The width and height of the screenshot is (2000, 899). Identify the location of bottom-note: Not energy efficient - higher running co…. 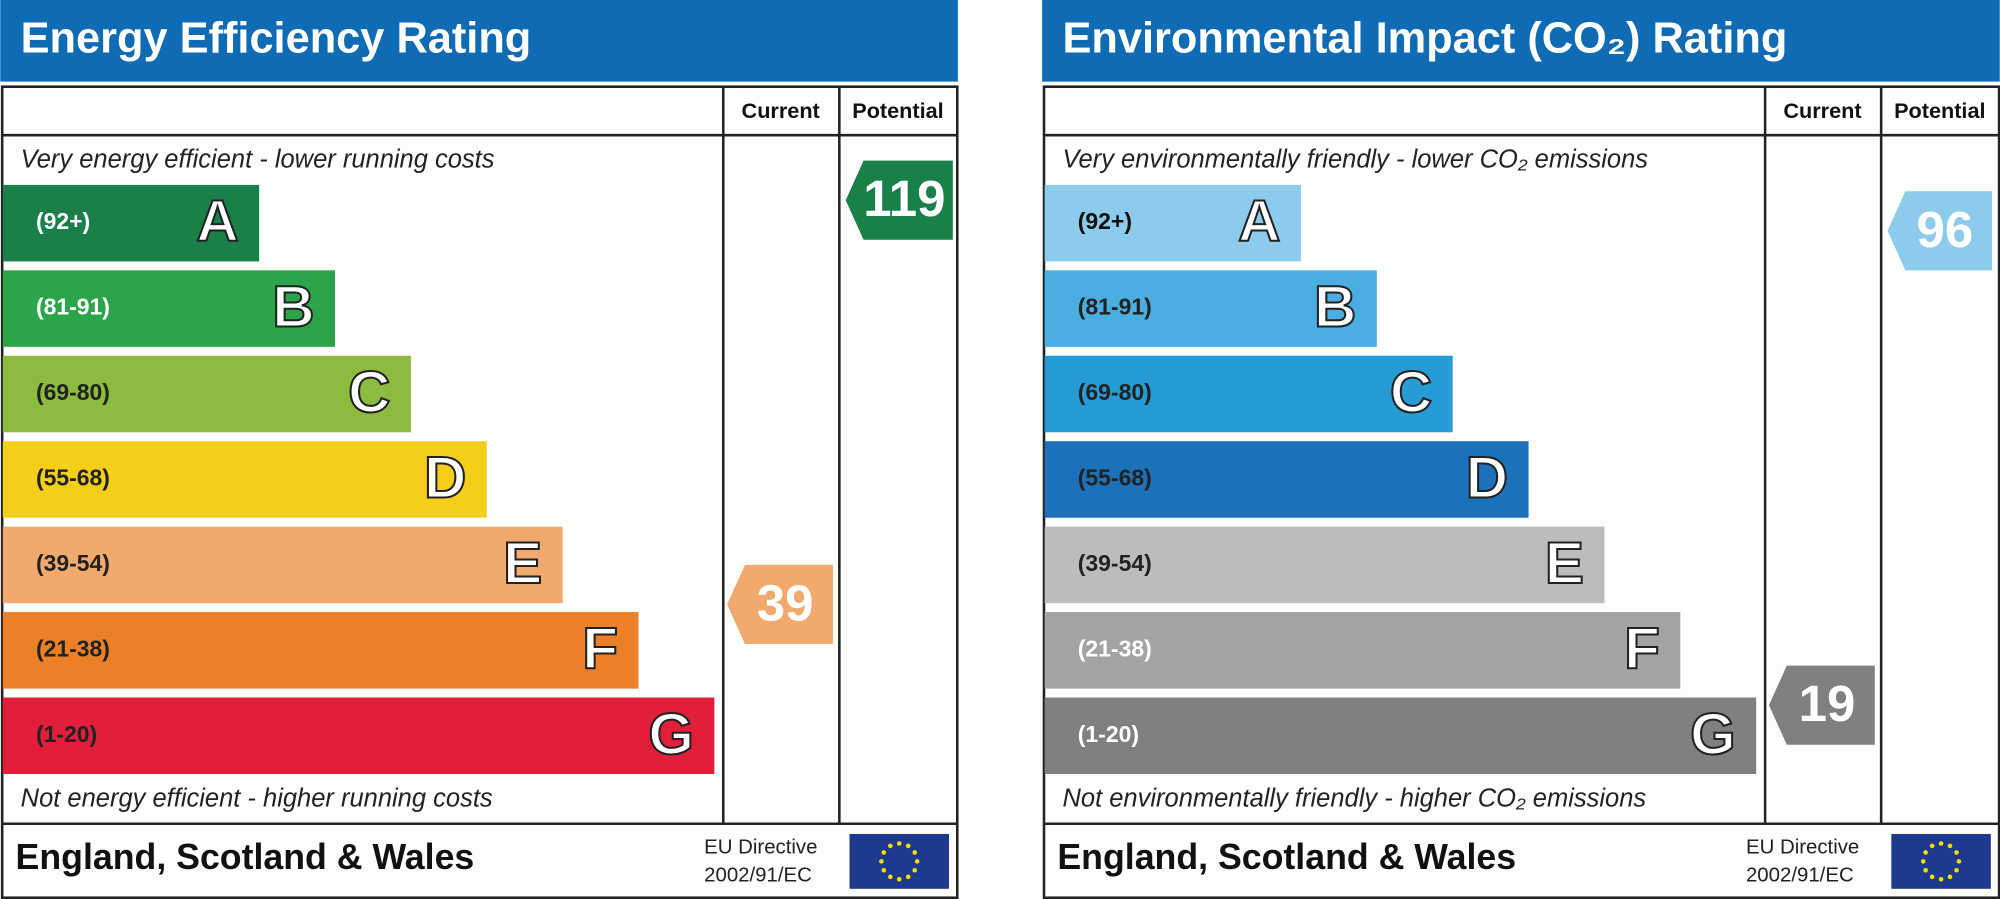
(257, 798).